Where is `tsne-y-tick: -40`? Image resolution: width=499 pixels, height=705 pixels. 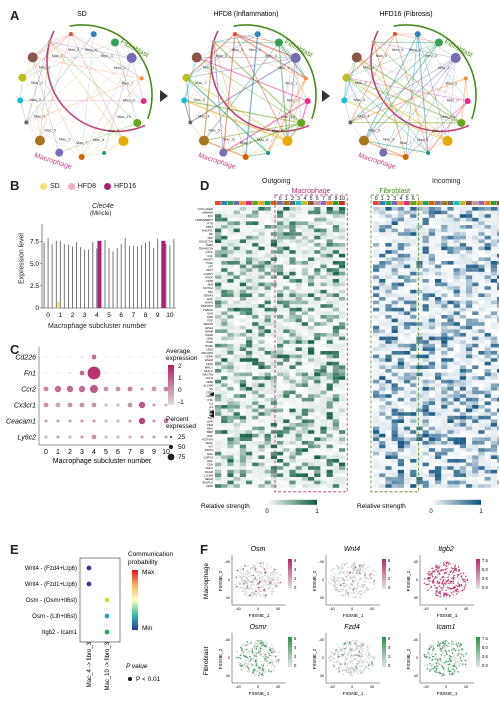 tsne-y-tick: -40 is located at coordinates (322, 562).